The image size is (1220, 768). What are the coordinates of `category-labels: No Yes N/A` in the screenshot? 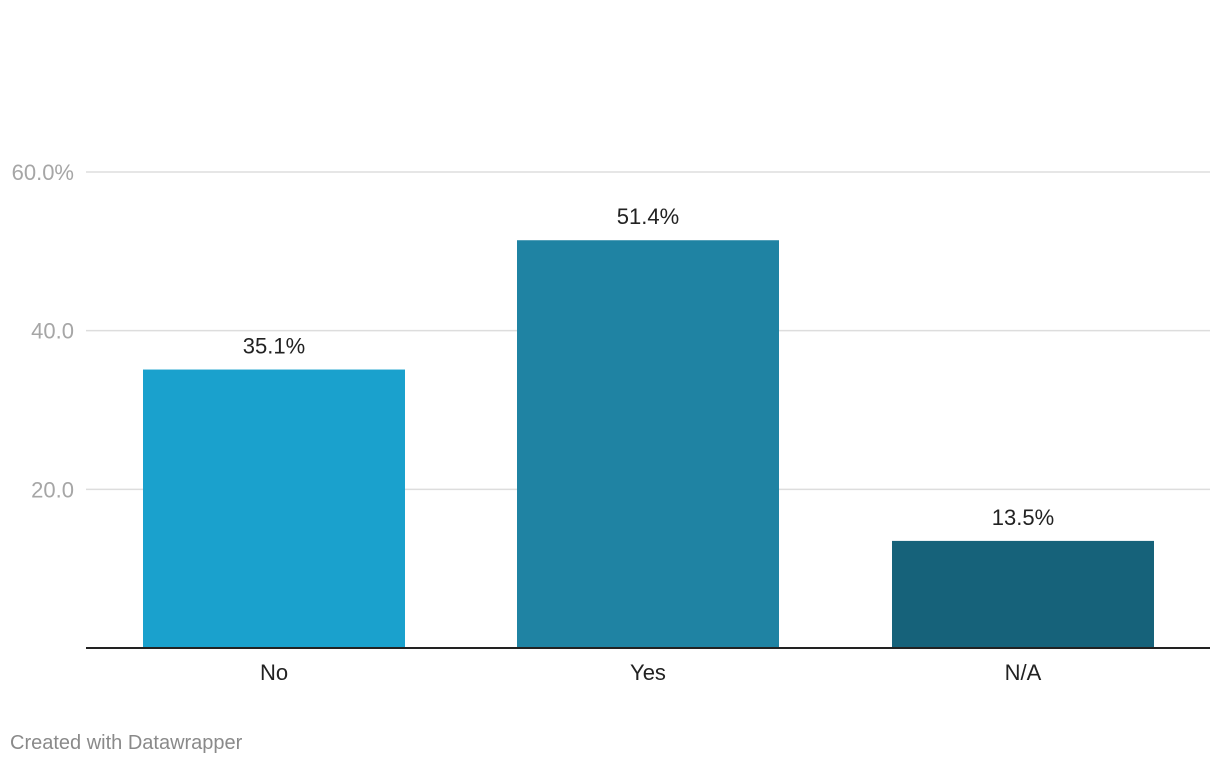 It's located at (651, 672).